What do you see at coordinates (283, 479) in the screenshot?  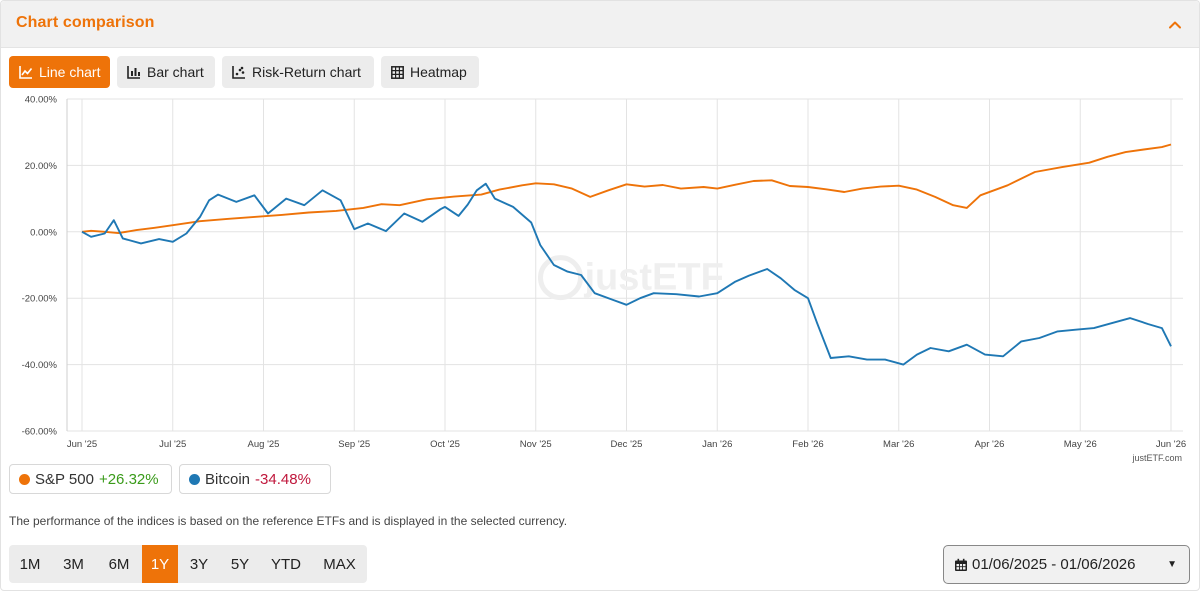 I see `legend-value: -34.48%` at bounding box center [283, 479].